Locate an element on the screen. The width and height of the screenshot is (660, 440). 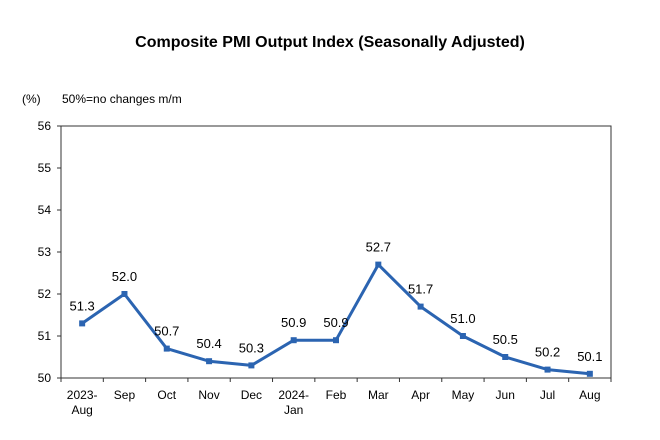
data-label: 51.7 is located at coordinates (420, 289).